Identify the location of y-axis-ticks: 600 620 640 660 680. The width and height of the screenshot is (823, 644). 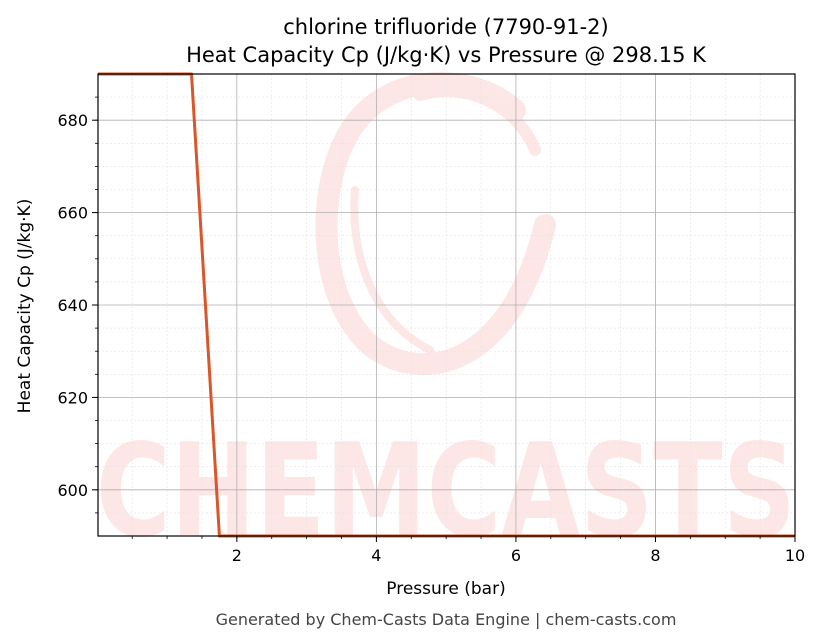
(77, 305).